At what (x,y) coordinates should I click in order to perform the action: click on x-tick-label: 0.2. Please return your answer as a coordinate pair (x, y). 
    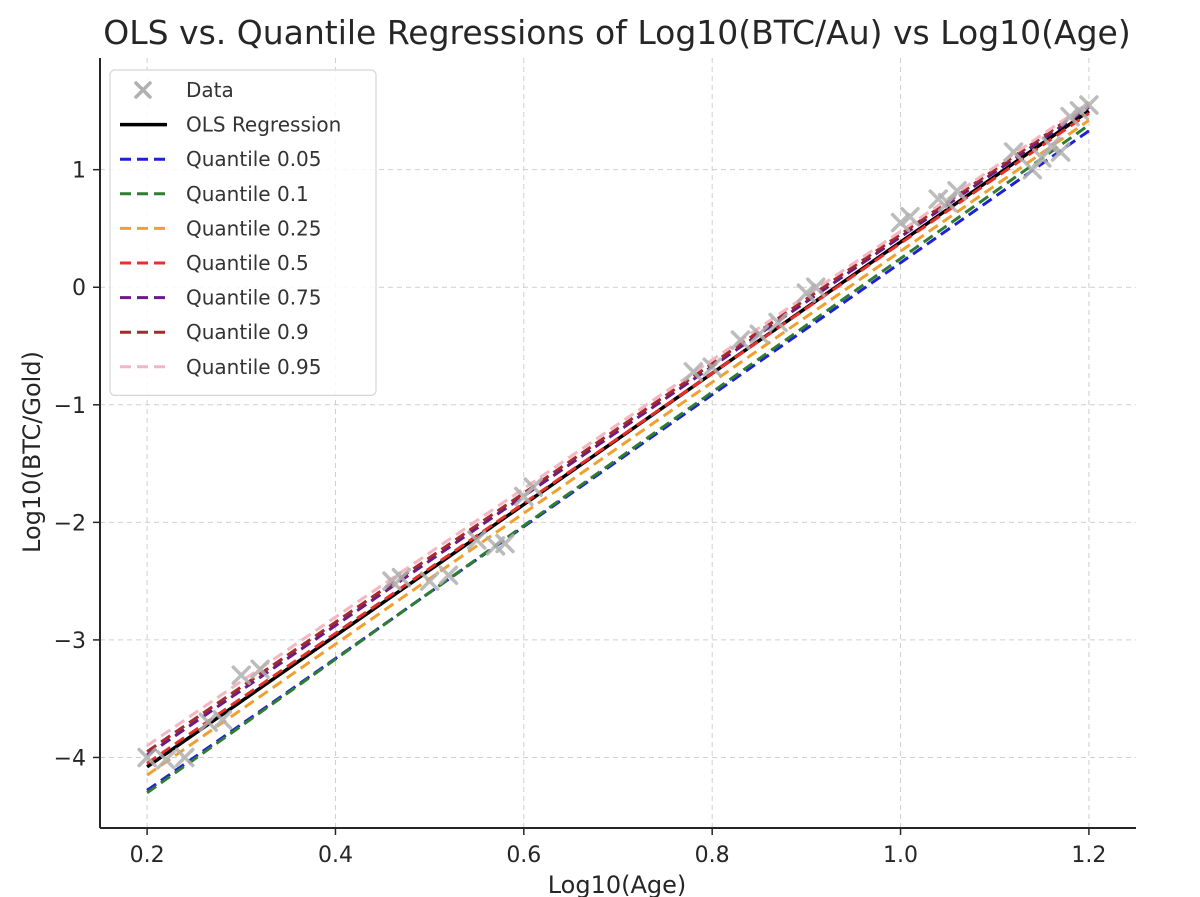
    Looking at the image, I should click on (147, 855).